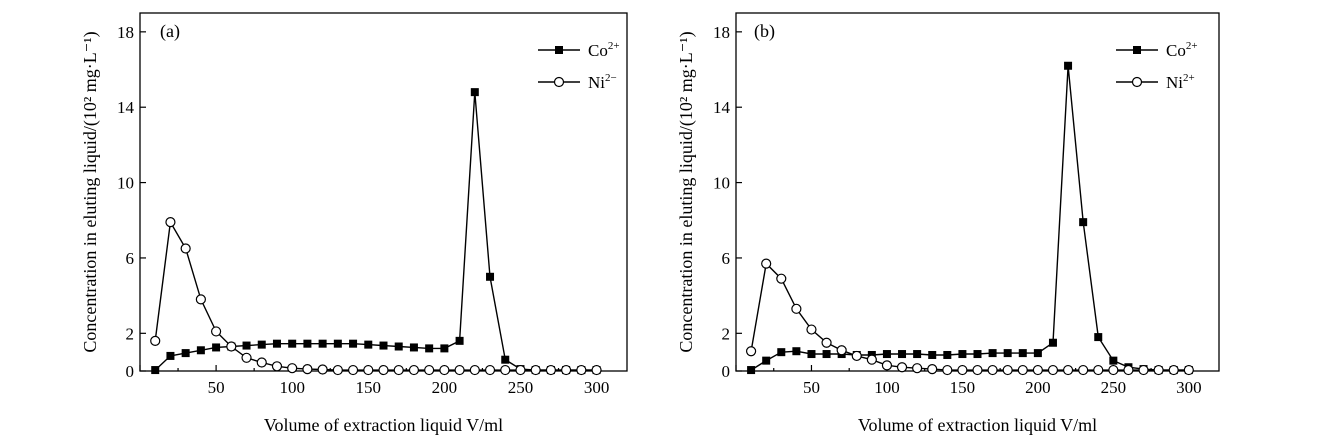 The width and height of the screenshot is (1334, 446). What do you see at coordinates (602, 82) in the screenshot?
I see `legend-label: Ni2−` at bounding box center [602, 82].